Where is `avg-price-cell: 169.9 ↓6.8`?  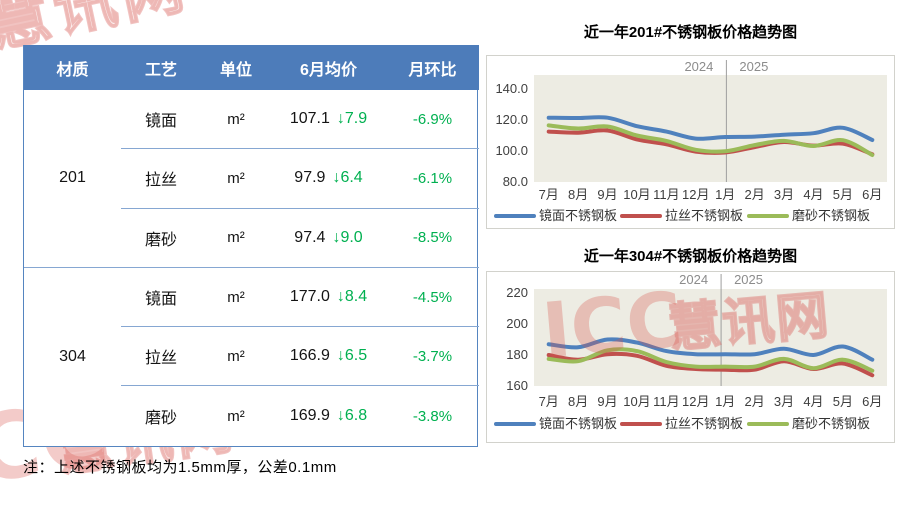
avg-price-cell: 169.9 ↓6.8 is located at coordinates (328, 415).